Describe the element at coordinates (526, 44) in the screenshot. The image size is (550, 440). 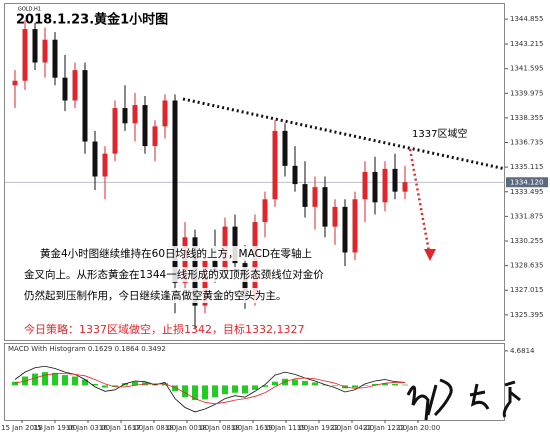
I see `y-tick-label: 1343.215` at that location.